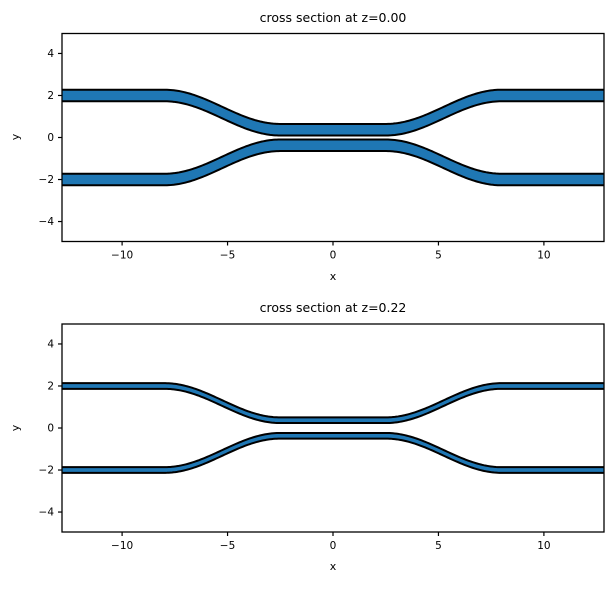 This screenshot has width=612, height=590. Describe the element at coordinates (15, 428) in the screenshot. I see `subplot2-ylabel: y` at that location.